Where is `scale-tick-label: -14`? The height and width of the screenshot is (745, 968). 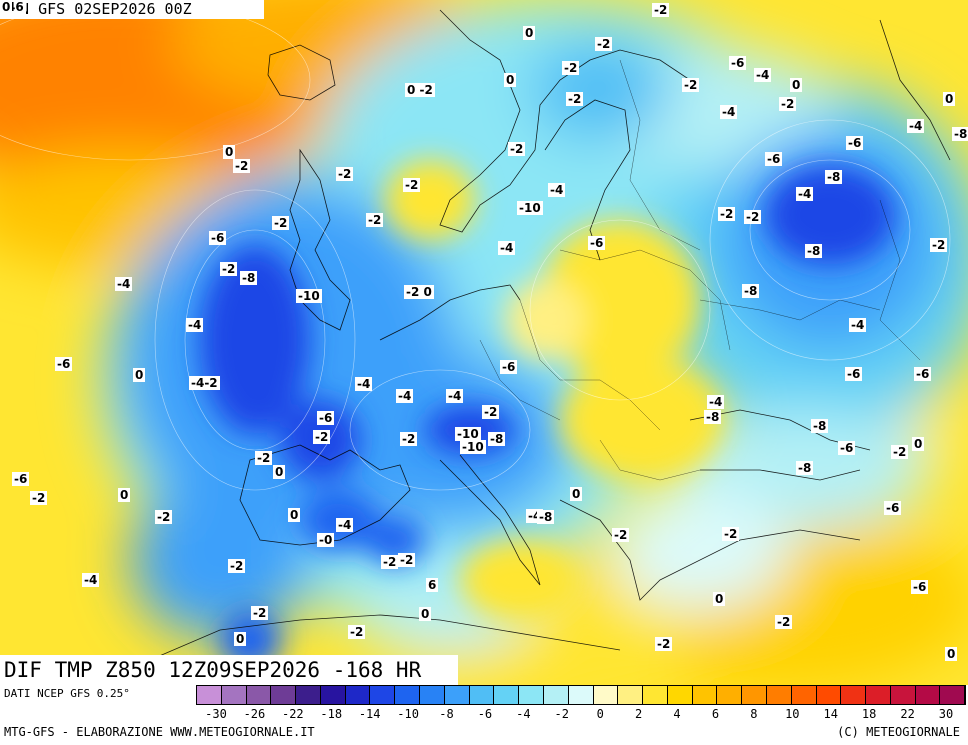 scale-tick-label: -14 is located at coordinates (369, 714).